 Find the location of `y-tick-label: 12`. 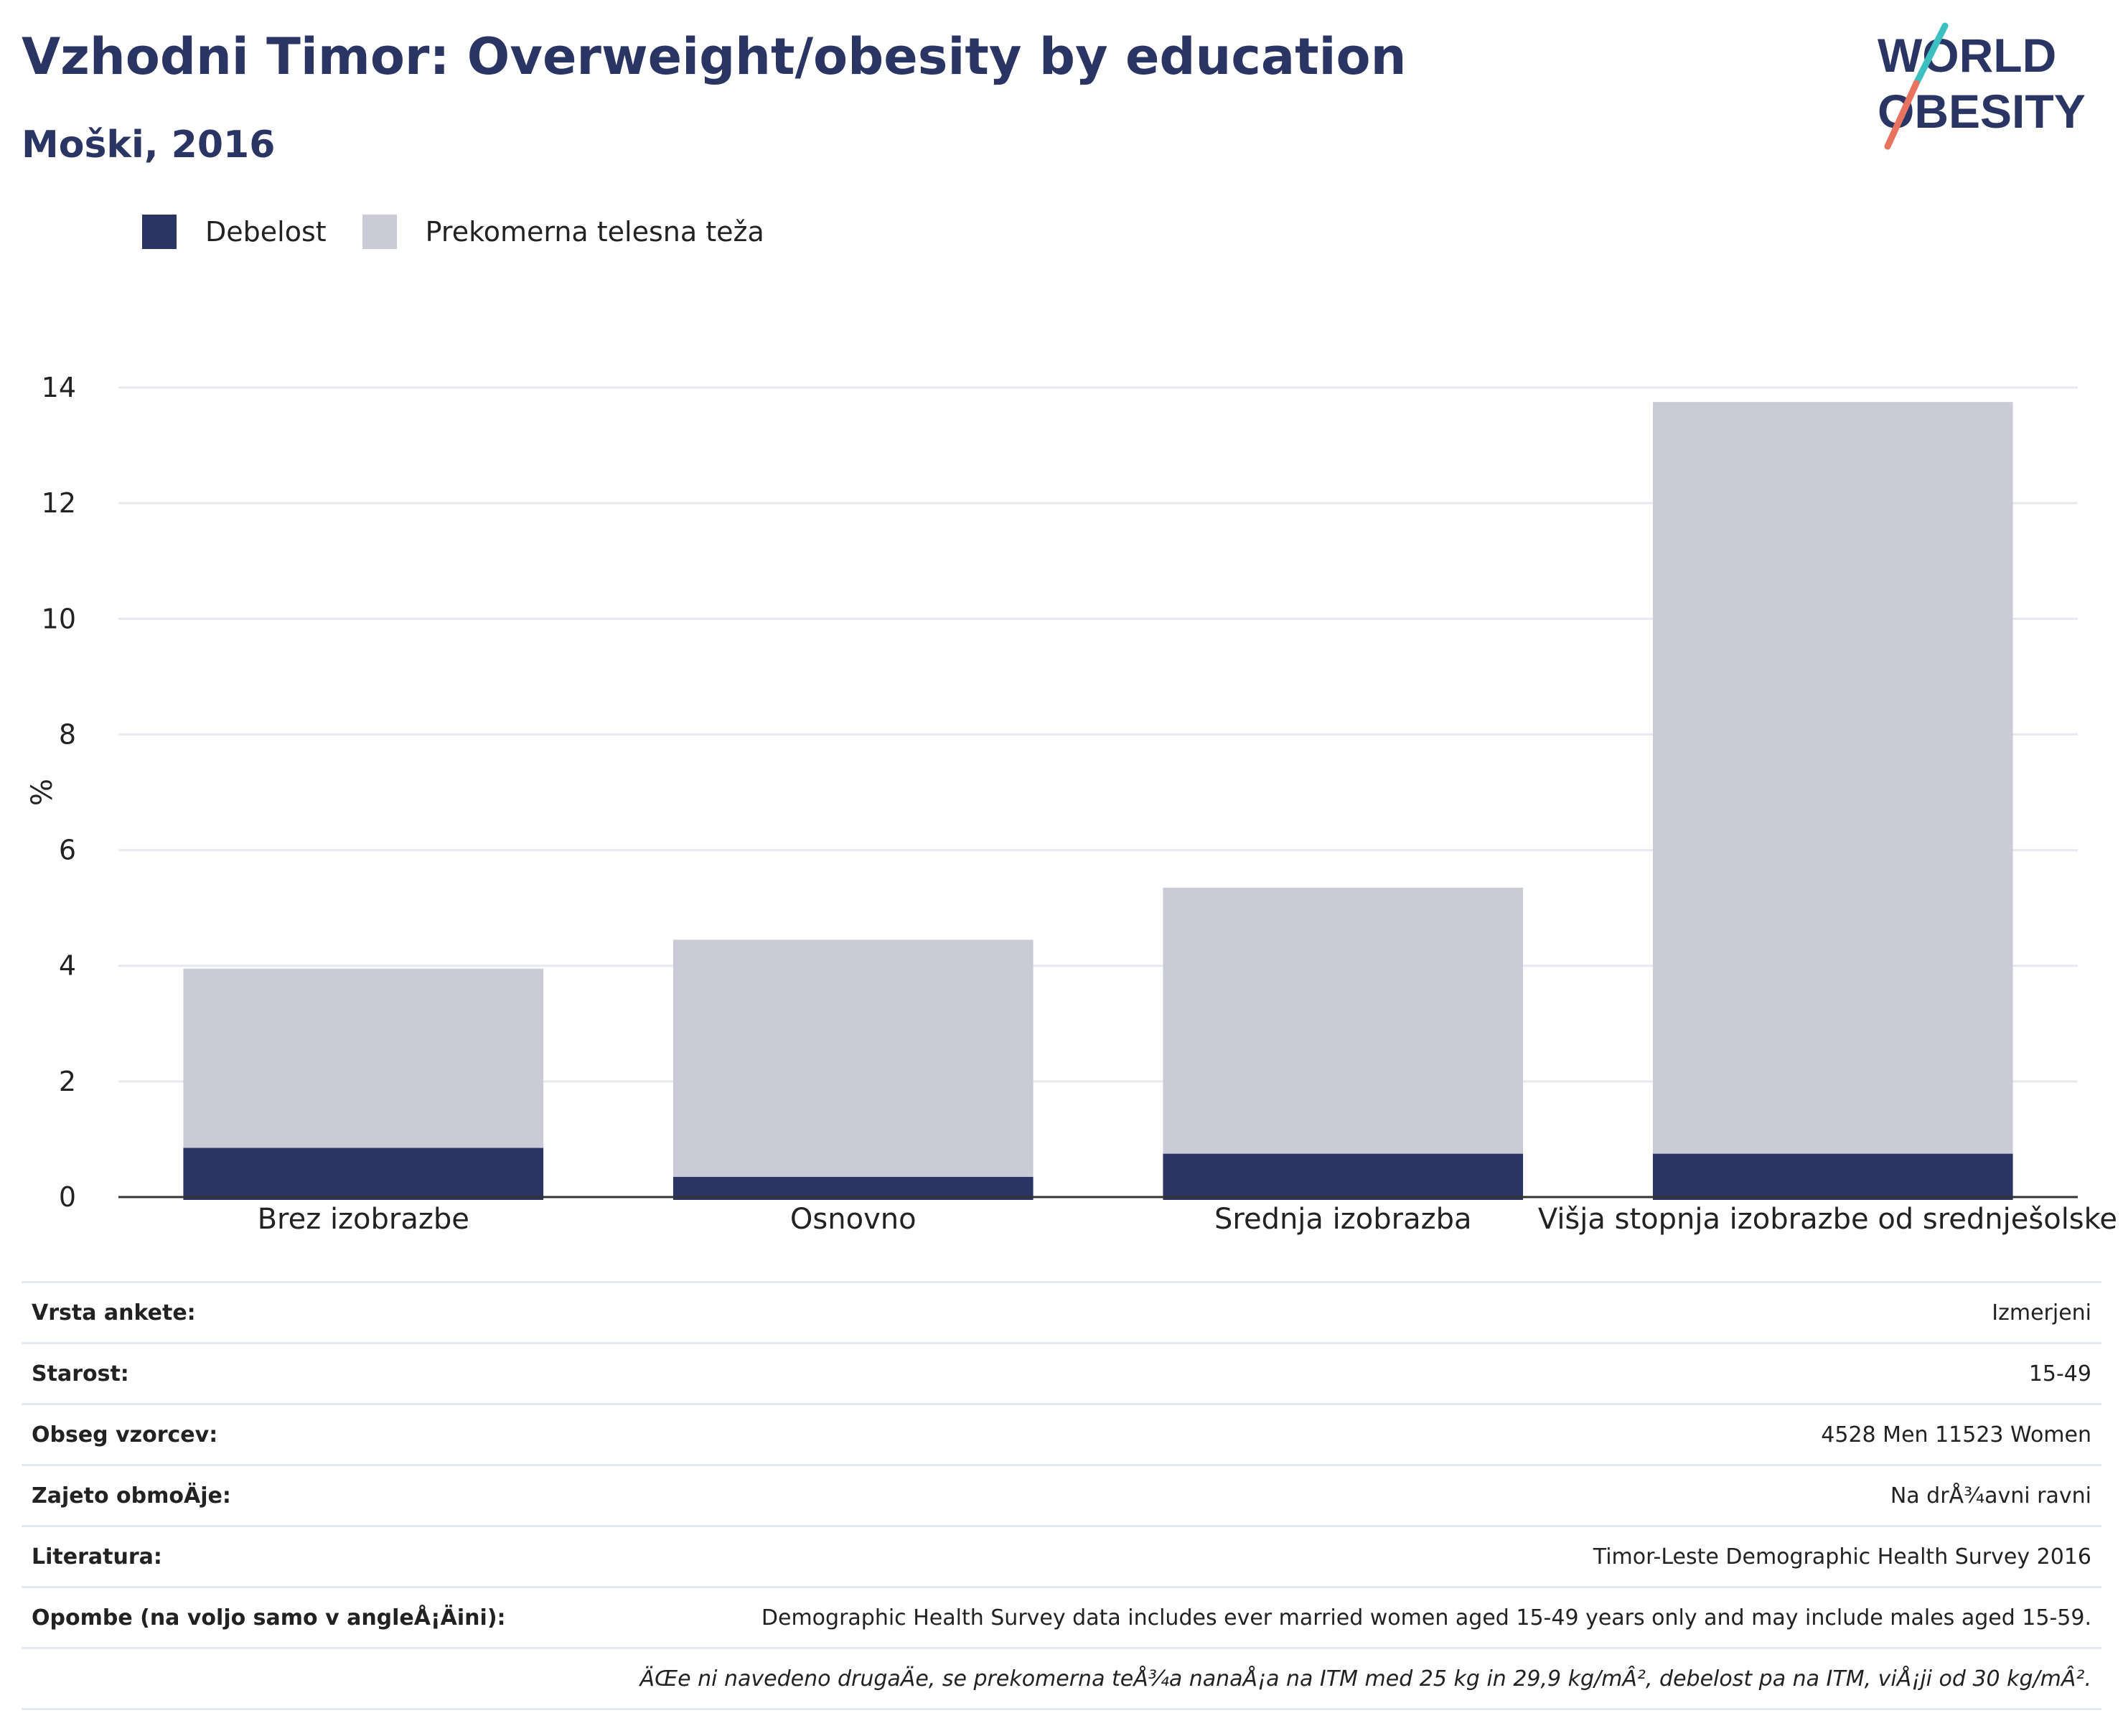

y-tick-label: 12 is located at coordinates (59, 503).